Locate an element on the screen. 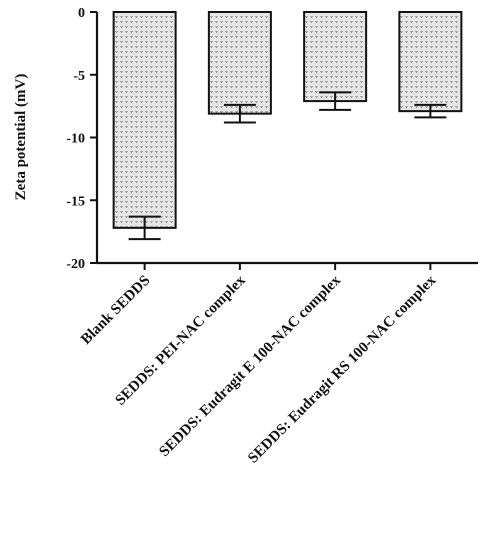  x-tick-label: SEDDS: Eudragit RS 100-NAC complex is located at coordinates (342, 369).